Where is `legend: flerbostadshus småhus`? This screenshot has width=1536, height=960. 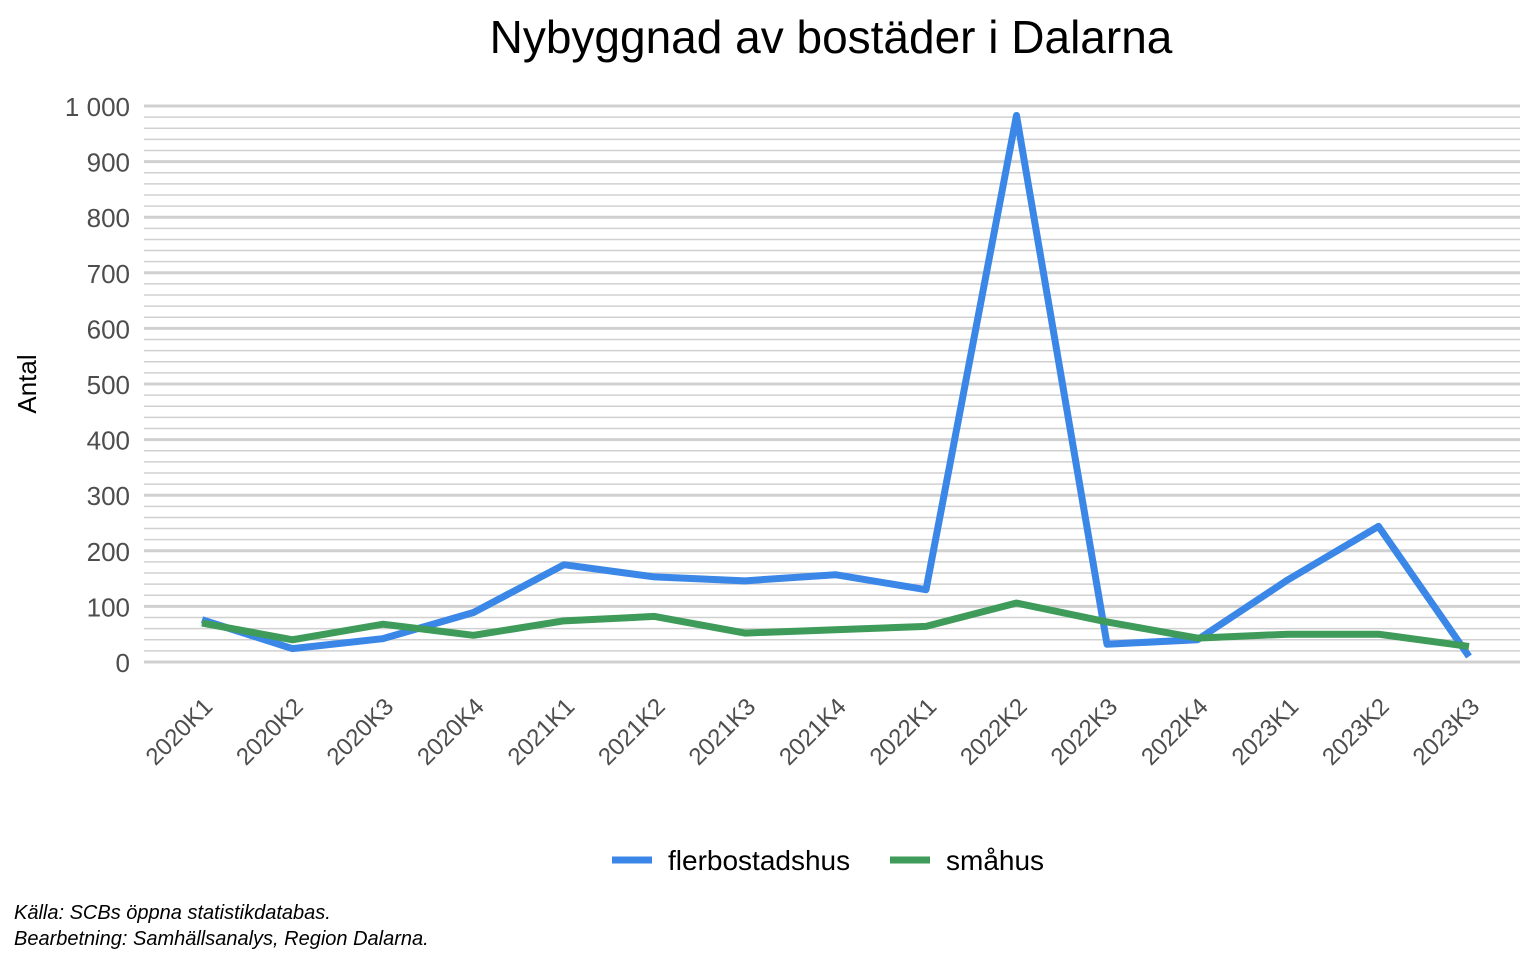 legend: flerbostadshus småhus is located at coordinates (828, 860).